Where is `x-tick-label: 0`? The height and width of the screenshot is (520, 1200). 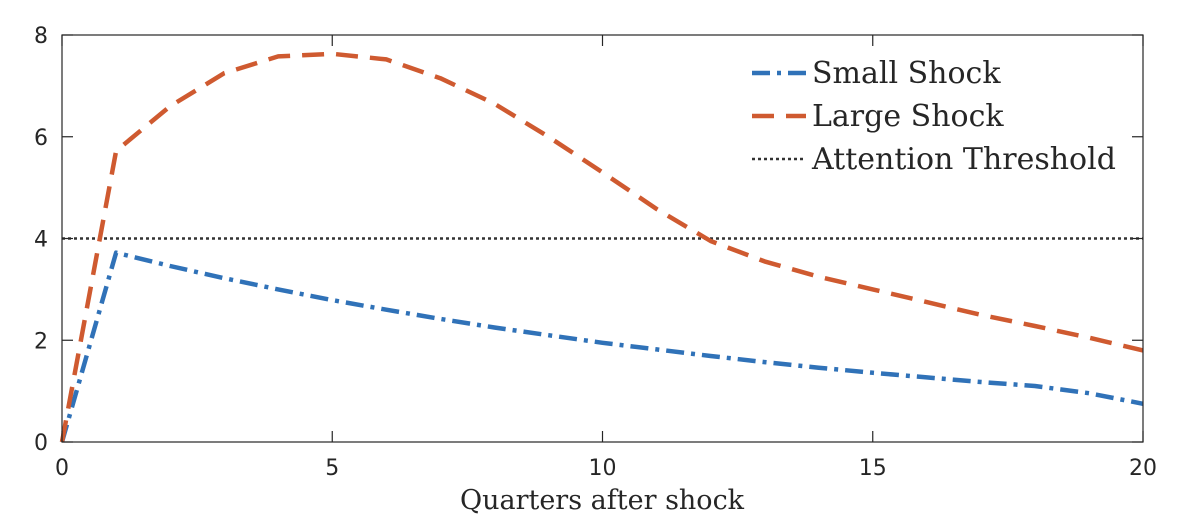 x-tick-label: 0 is located at coordinates (62, 468).